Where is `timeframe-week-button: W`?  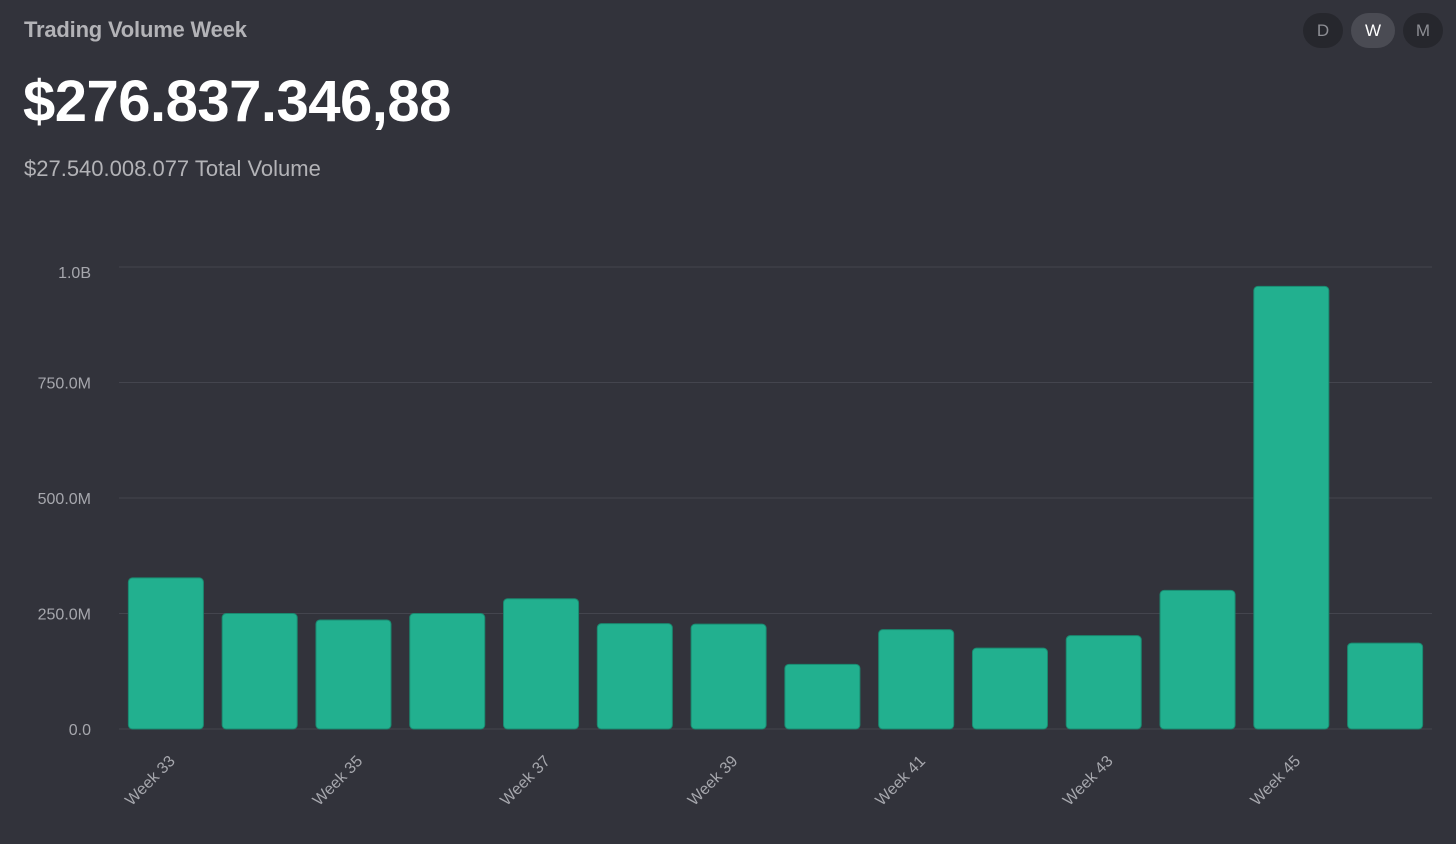 timeframe-week-button: W is located at coordinates (1373, 30).